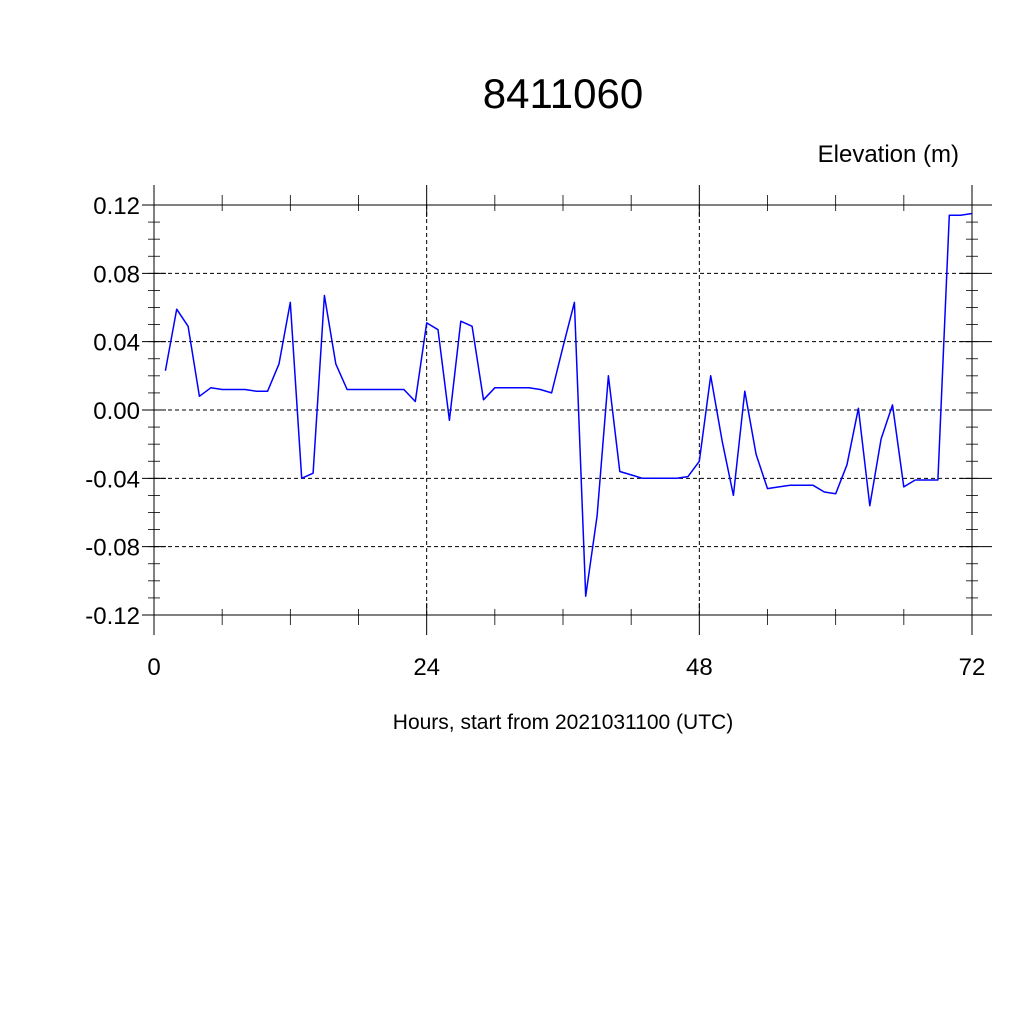 The image size is (1024, 1024). Describe the element at coordinates (116, 411) in the screenshot. I see `y-tick-label: 0.00` at that location.